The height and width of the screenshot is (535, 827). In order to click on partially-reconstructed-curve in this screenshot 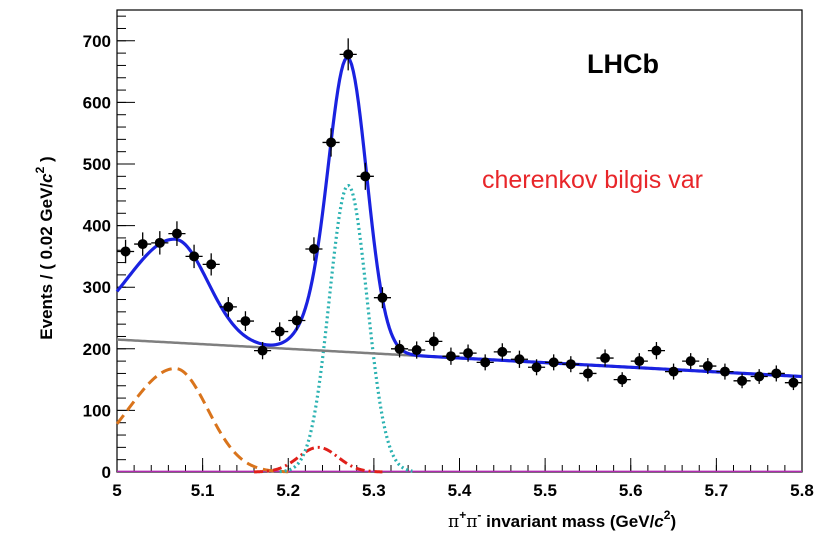, I will do `click(202, 420)`.